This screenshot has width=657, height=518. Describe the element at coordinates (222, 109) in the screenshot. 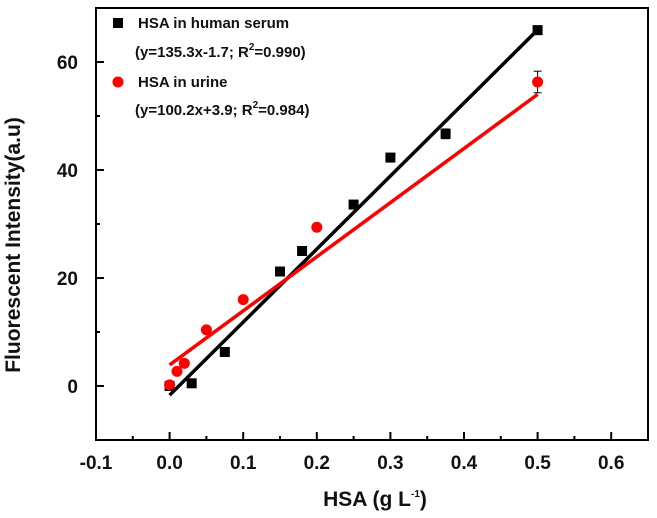

I see `legend-equation: (y=100.2x+3.9; R2=0.984)` at that location.